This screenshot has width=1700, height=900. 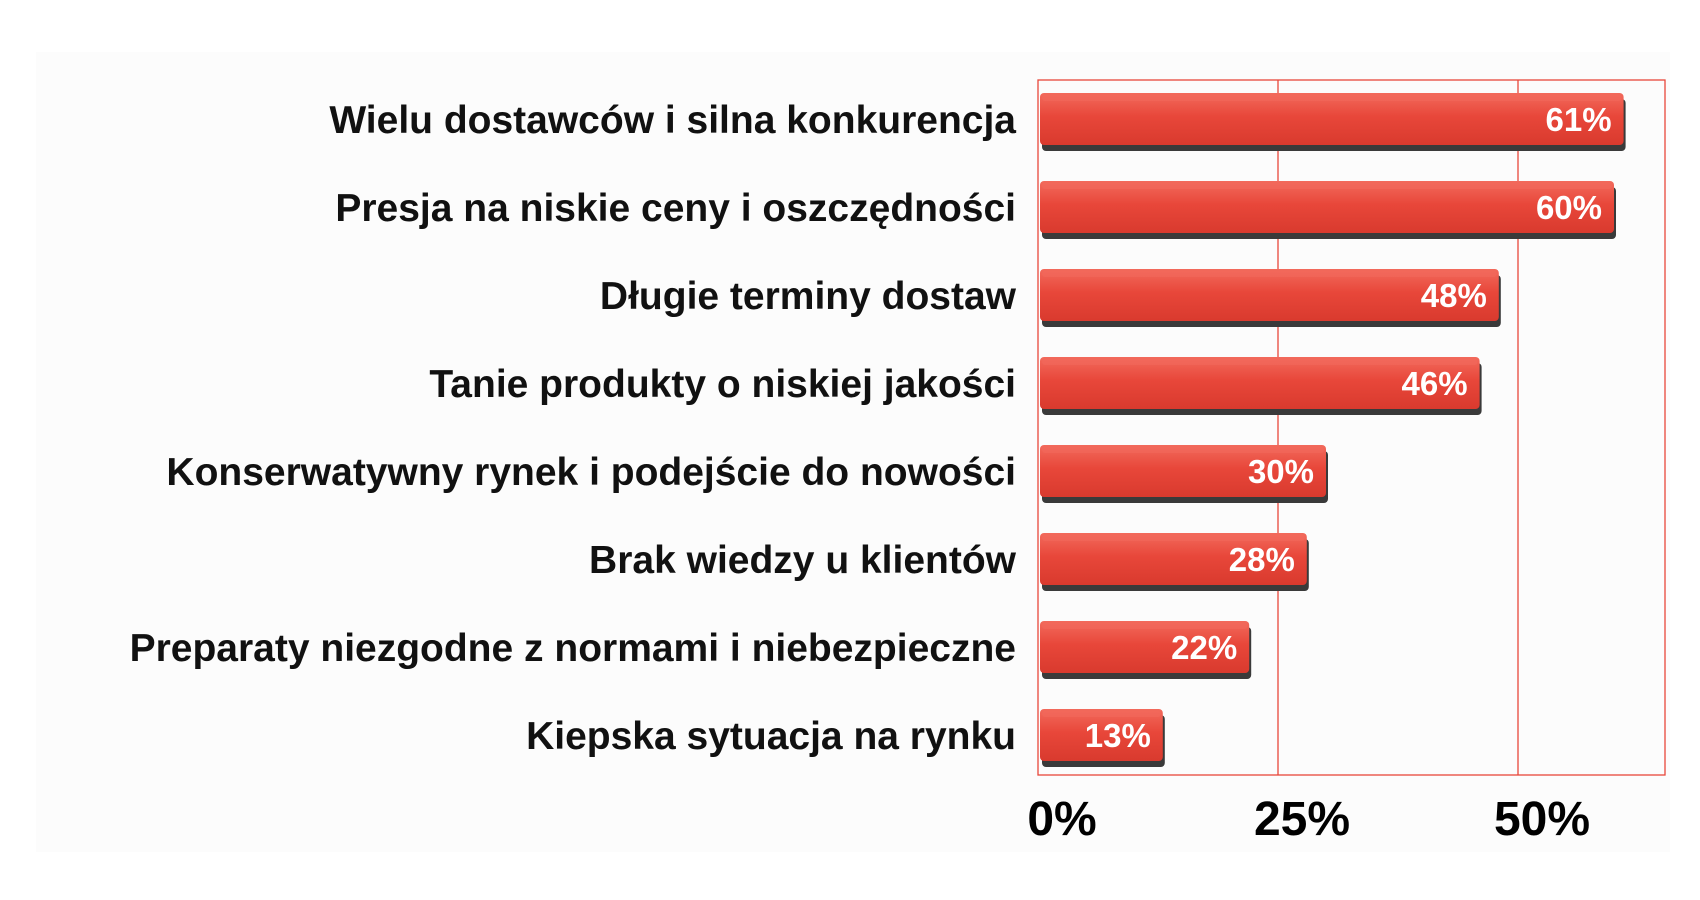 I want to click on category-label: Długie terminy dostaw, so click(x=808, y=296).